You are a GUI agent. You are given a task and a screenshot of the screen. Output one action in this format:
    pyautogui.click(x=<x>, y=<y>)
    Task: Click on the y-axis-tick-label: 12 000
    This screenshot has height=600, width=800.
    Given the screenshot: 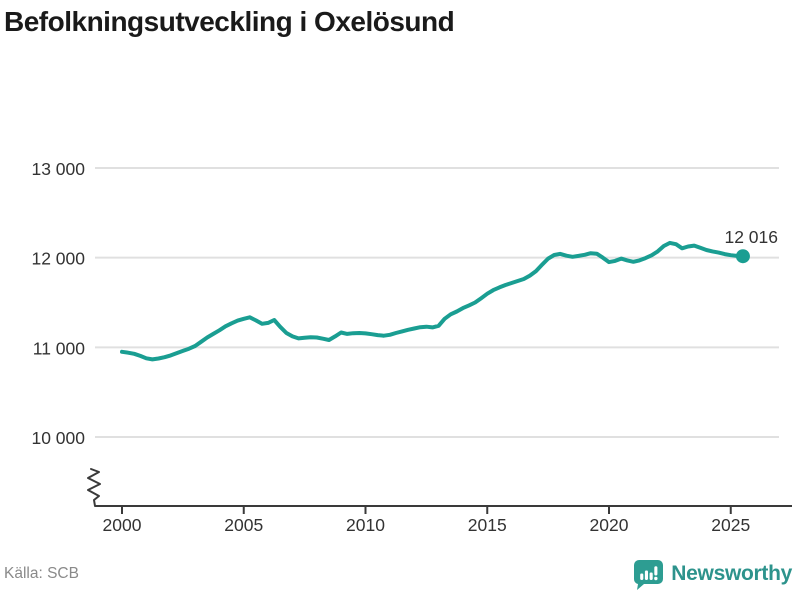 What is the action you would take?
    pyautogui.click(x=58, y=259)
    